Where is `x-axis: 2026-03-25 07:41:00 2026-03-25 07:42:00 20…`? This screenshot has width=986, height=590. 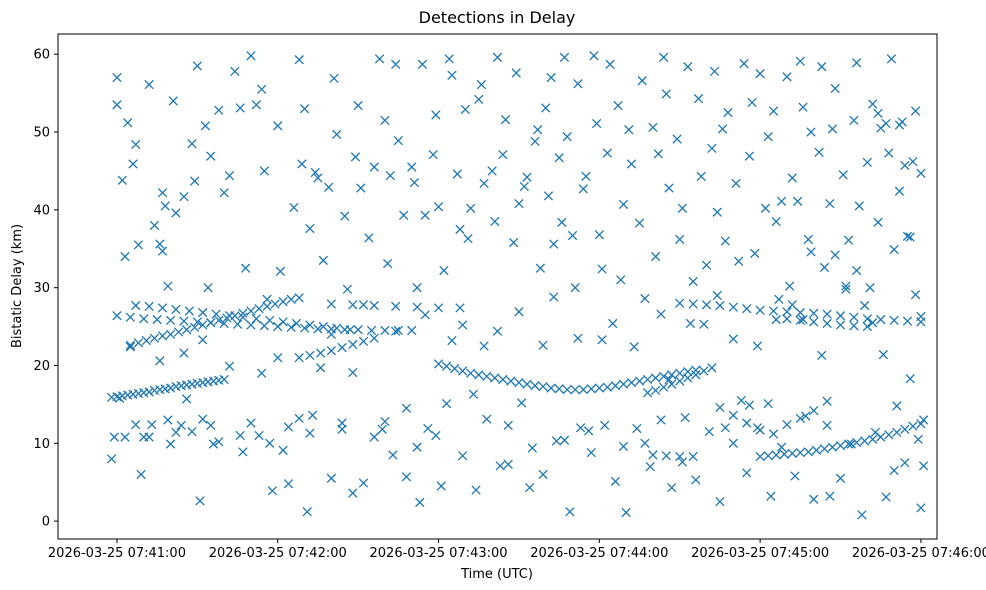 x-axis: 2026-03-25 07:41:00 2026-03-25 07:42:00 20… is located at coordinates (517, 550).